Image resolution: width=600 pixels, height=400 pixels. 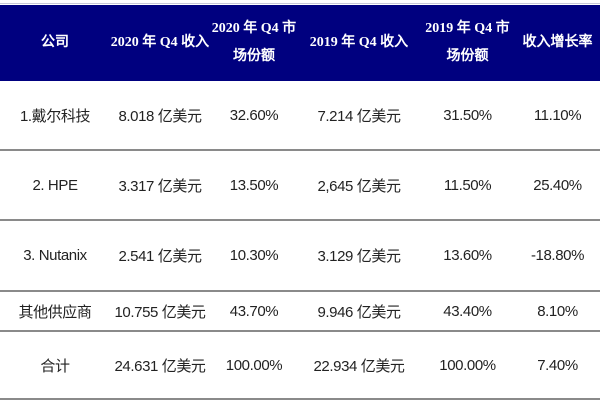 I want to click on cell-revenue-2019: 2,645 亿美元, so click(x=359, y=185).